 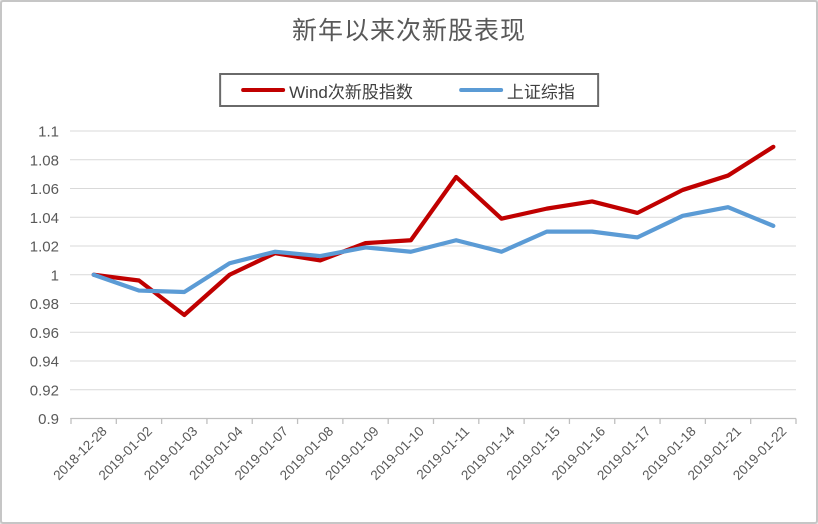 What do you see at coordinates (263, 90) in the screenshot?
I see `wind-index-line-swatch` at bounding box center [263, 90].